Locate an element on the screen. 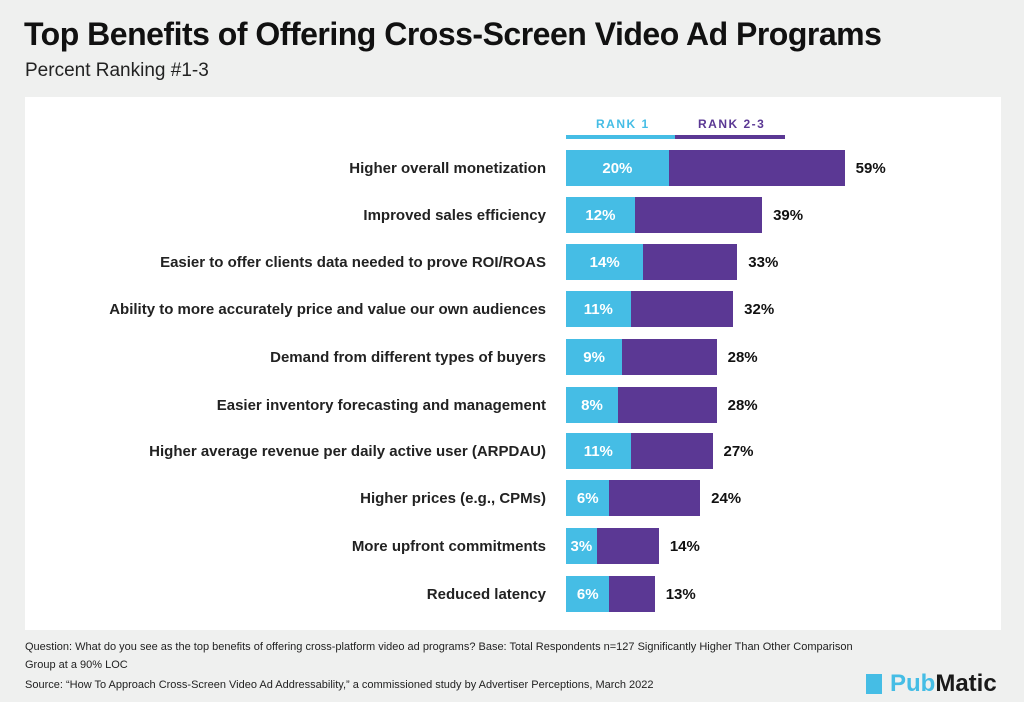 The width and height of the screenshot is (1024, 702). rank1-value-label: 3% is located at coordinates (581, 546).